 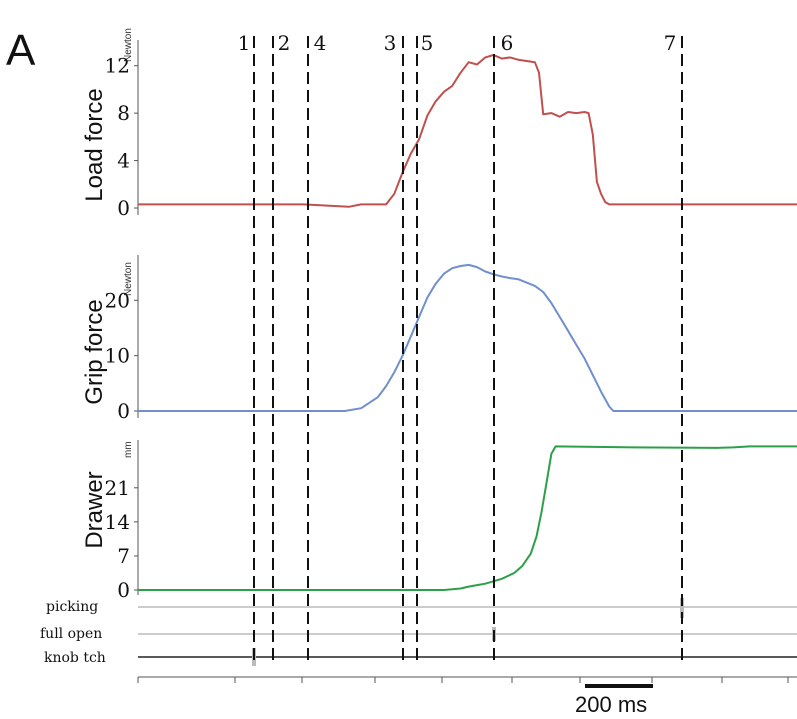 What do you see at coordinates (128, 45) in the screenshot?
I see `load-force-unit: Newton` at bounding box center [128, 45].